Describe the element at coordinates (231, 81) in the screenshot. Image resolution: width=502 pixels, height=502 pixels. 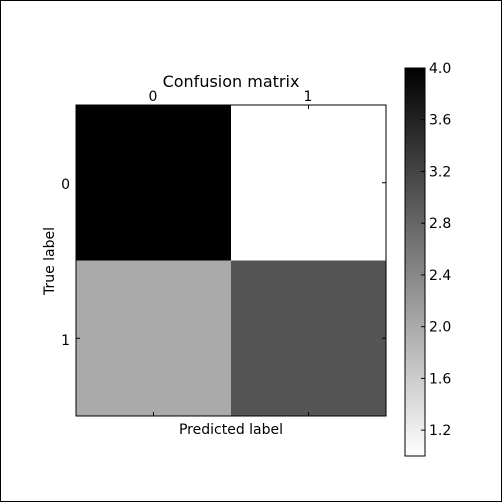
I see `chart-title: Confusion matrix` at that location.